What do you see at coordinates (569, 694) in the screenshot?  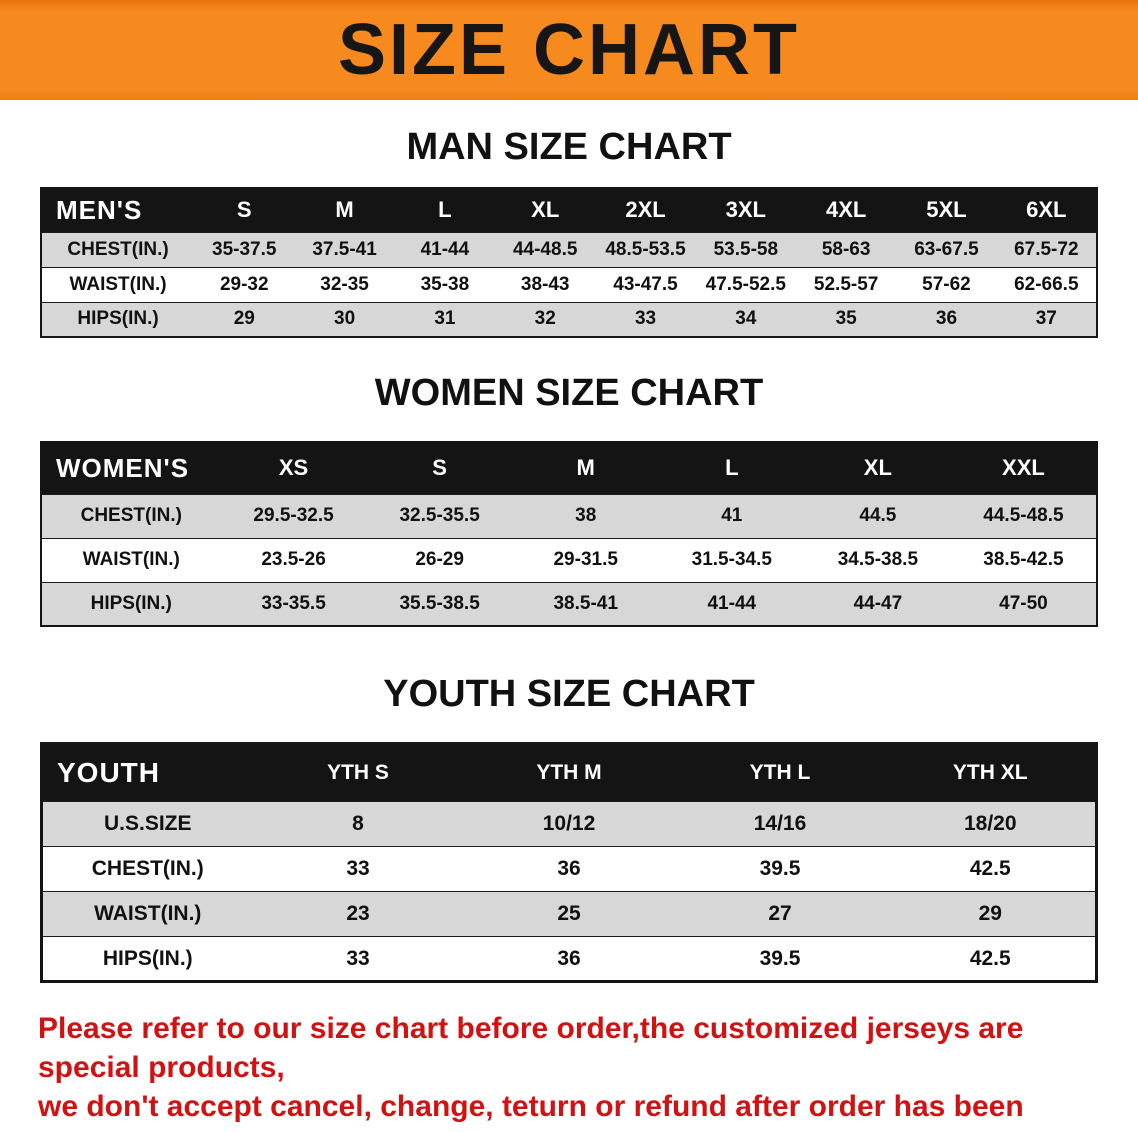 I see `section-title-youth: YOUTH SIZE CHART` at bounding box center [569, 694].